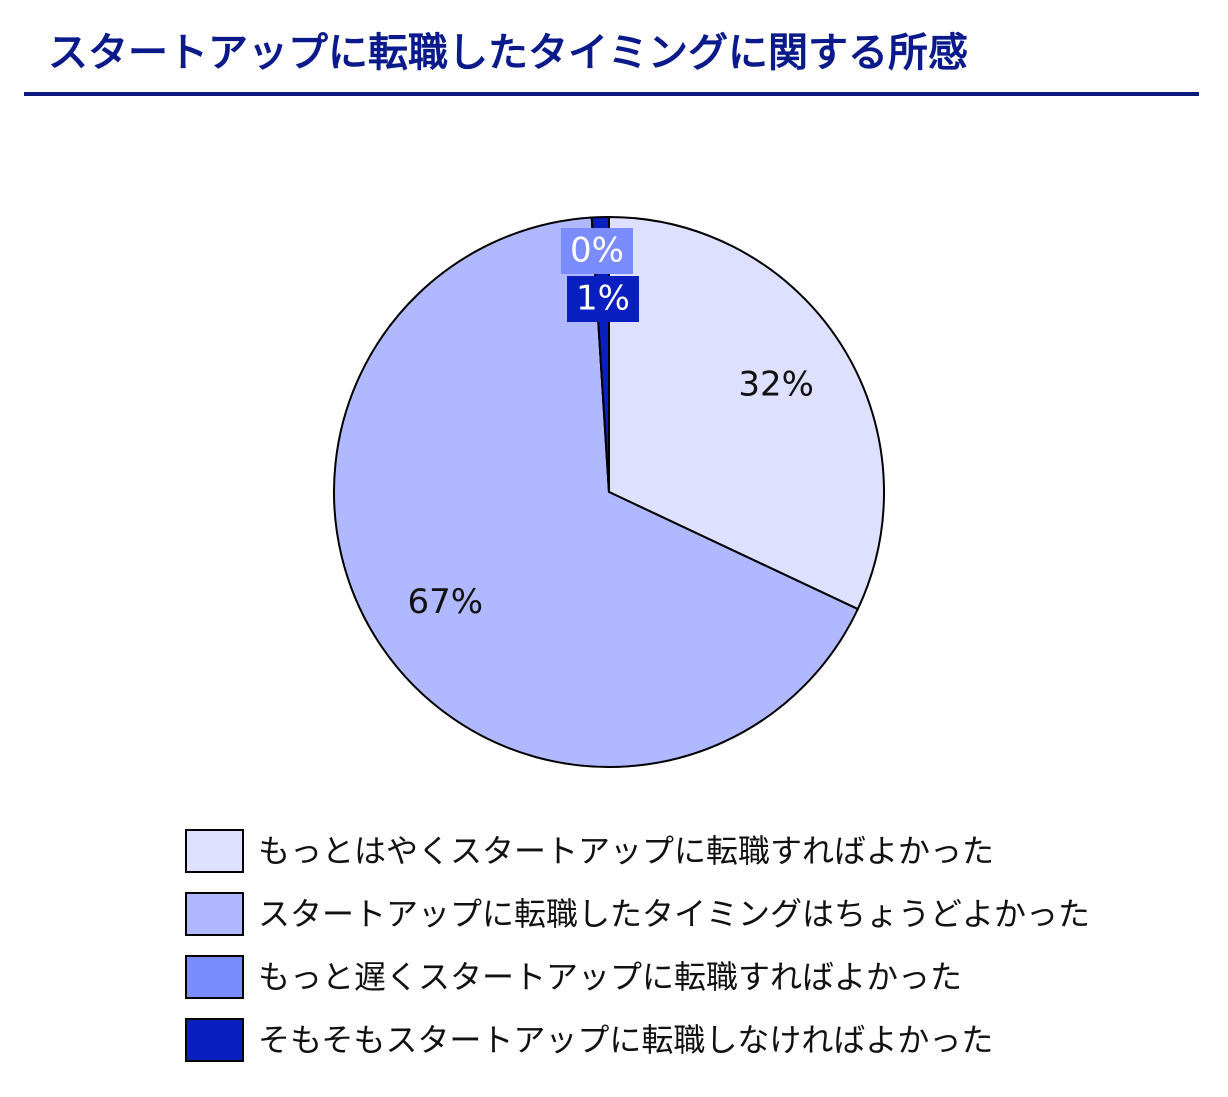 The width and height of the screenshot is (1228, 1097). Describe the element at coordinates (611, 94) in the screenshot. I see `title-rule` at that location.